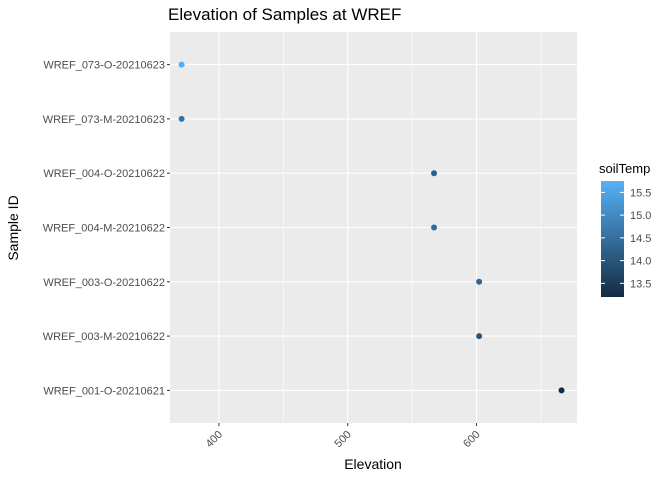  What do you see at coordinates (471, 439) in the screenshot?
I see `x-tick-label: 600` at bounding box center [471, 439].